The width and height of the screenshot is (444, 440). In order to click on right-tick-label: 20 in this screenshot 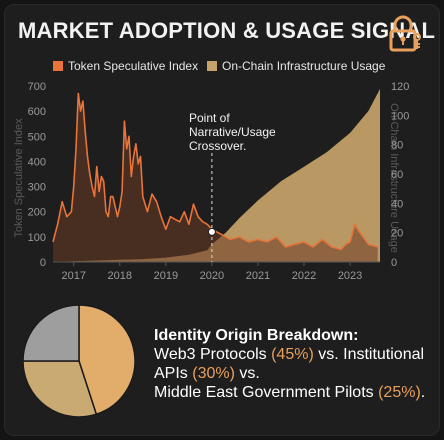, I will do `click(397, 234)`.